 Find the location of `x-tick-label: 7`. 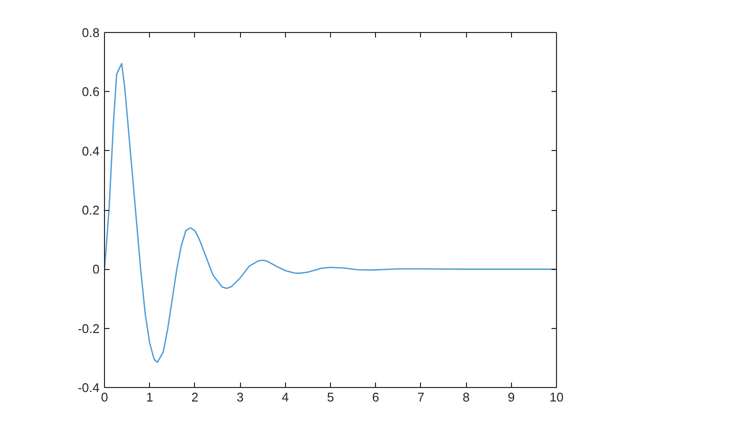

x-tick-label: 7 is located at coordinates (420, 397).